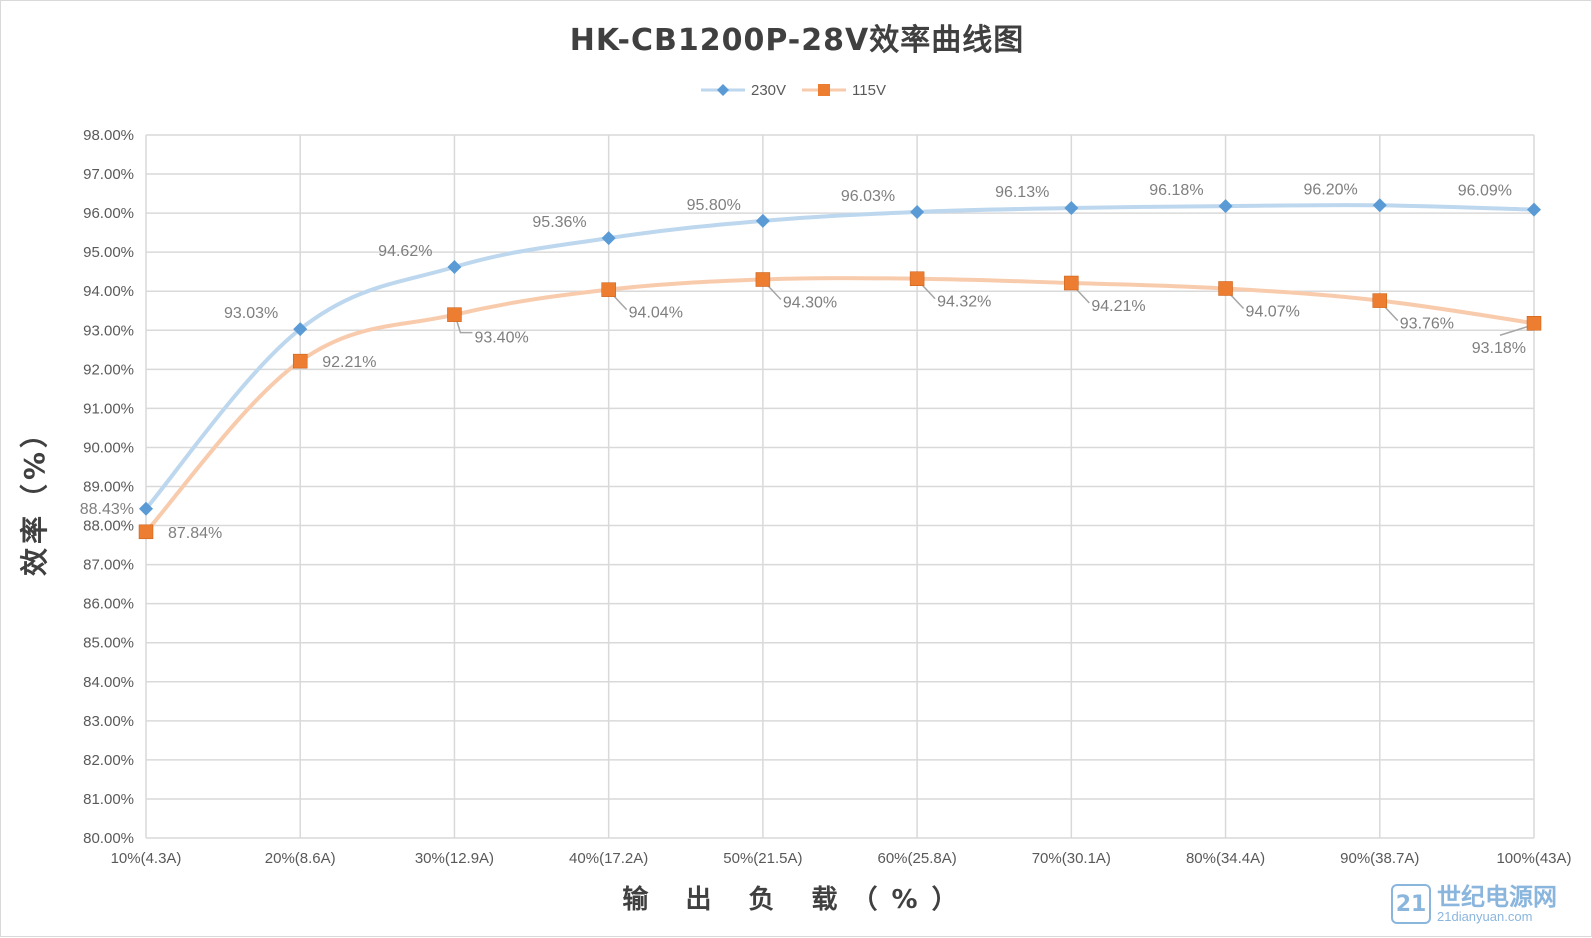 The height and width of the screenshot is (938, 1592). What do you see at coordinates (762, 858) in the screenshot?
I see `x-tick-label: 50%(21.5A)` at bounding box center [762, 858].